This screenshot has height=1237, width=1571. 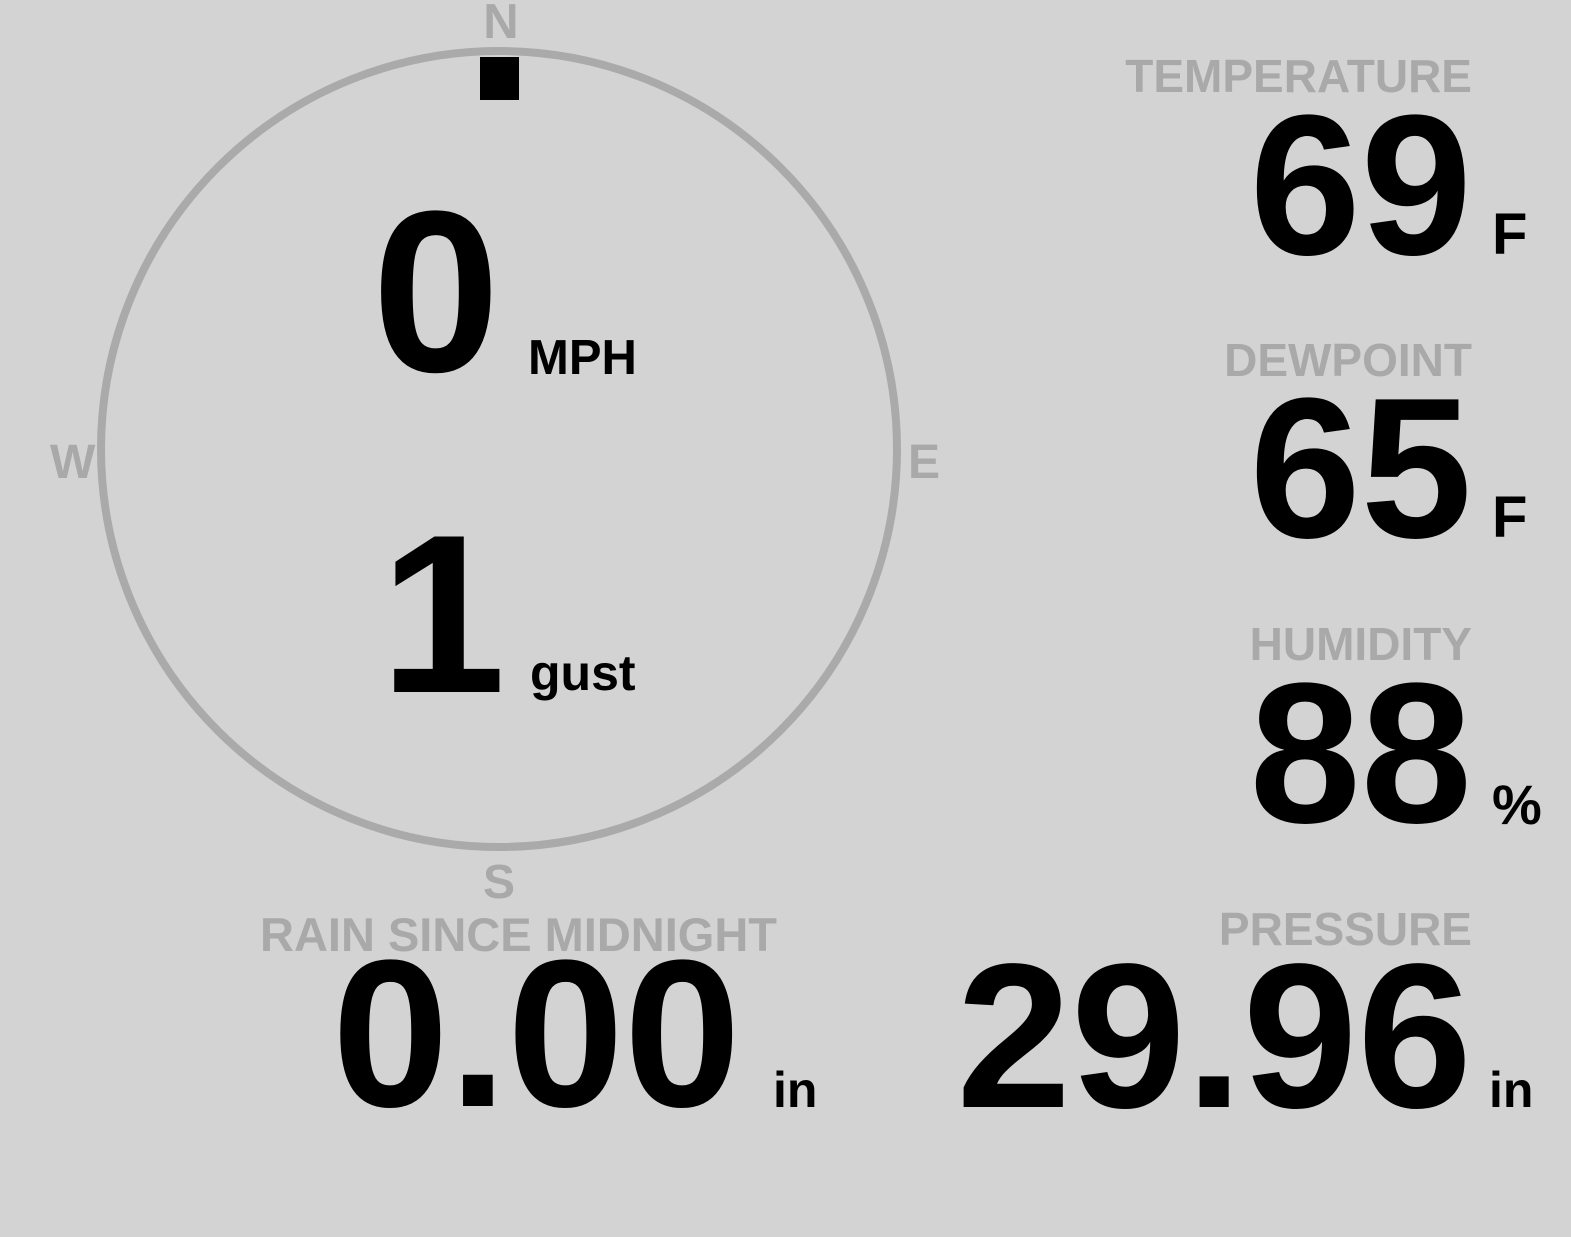 I want to click on compass-south-label: S, so click(x=498, y=882).